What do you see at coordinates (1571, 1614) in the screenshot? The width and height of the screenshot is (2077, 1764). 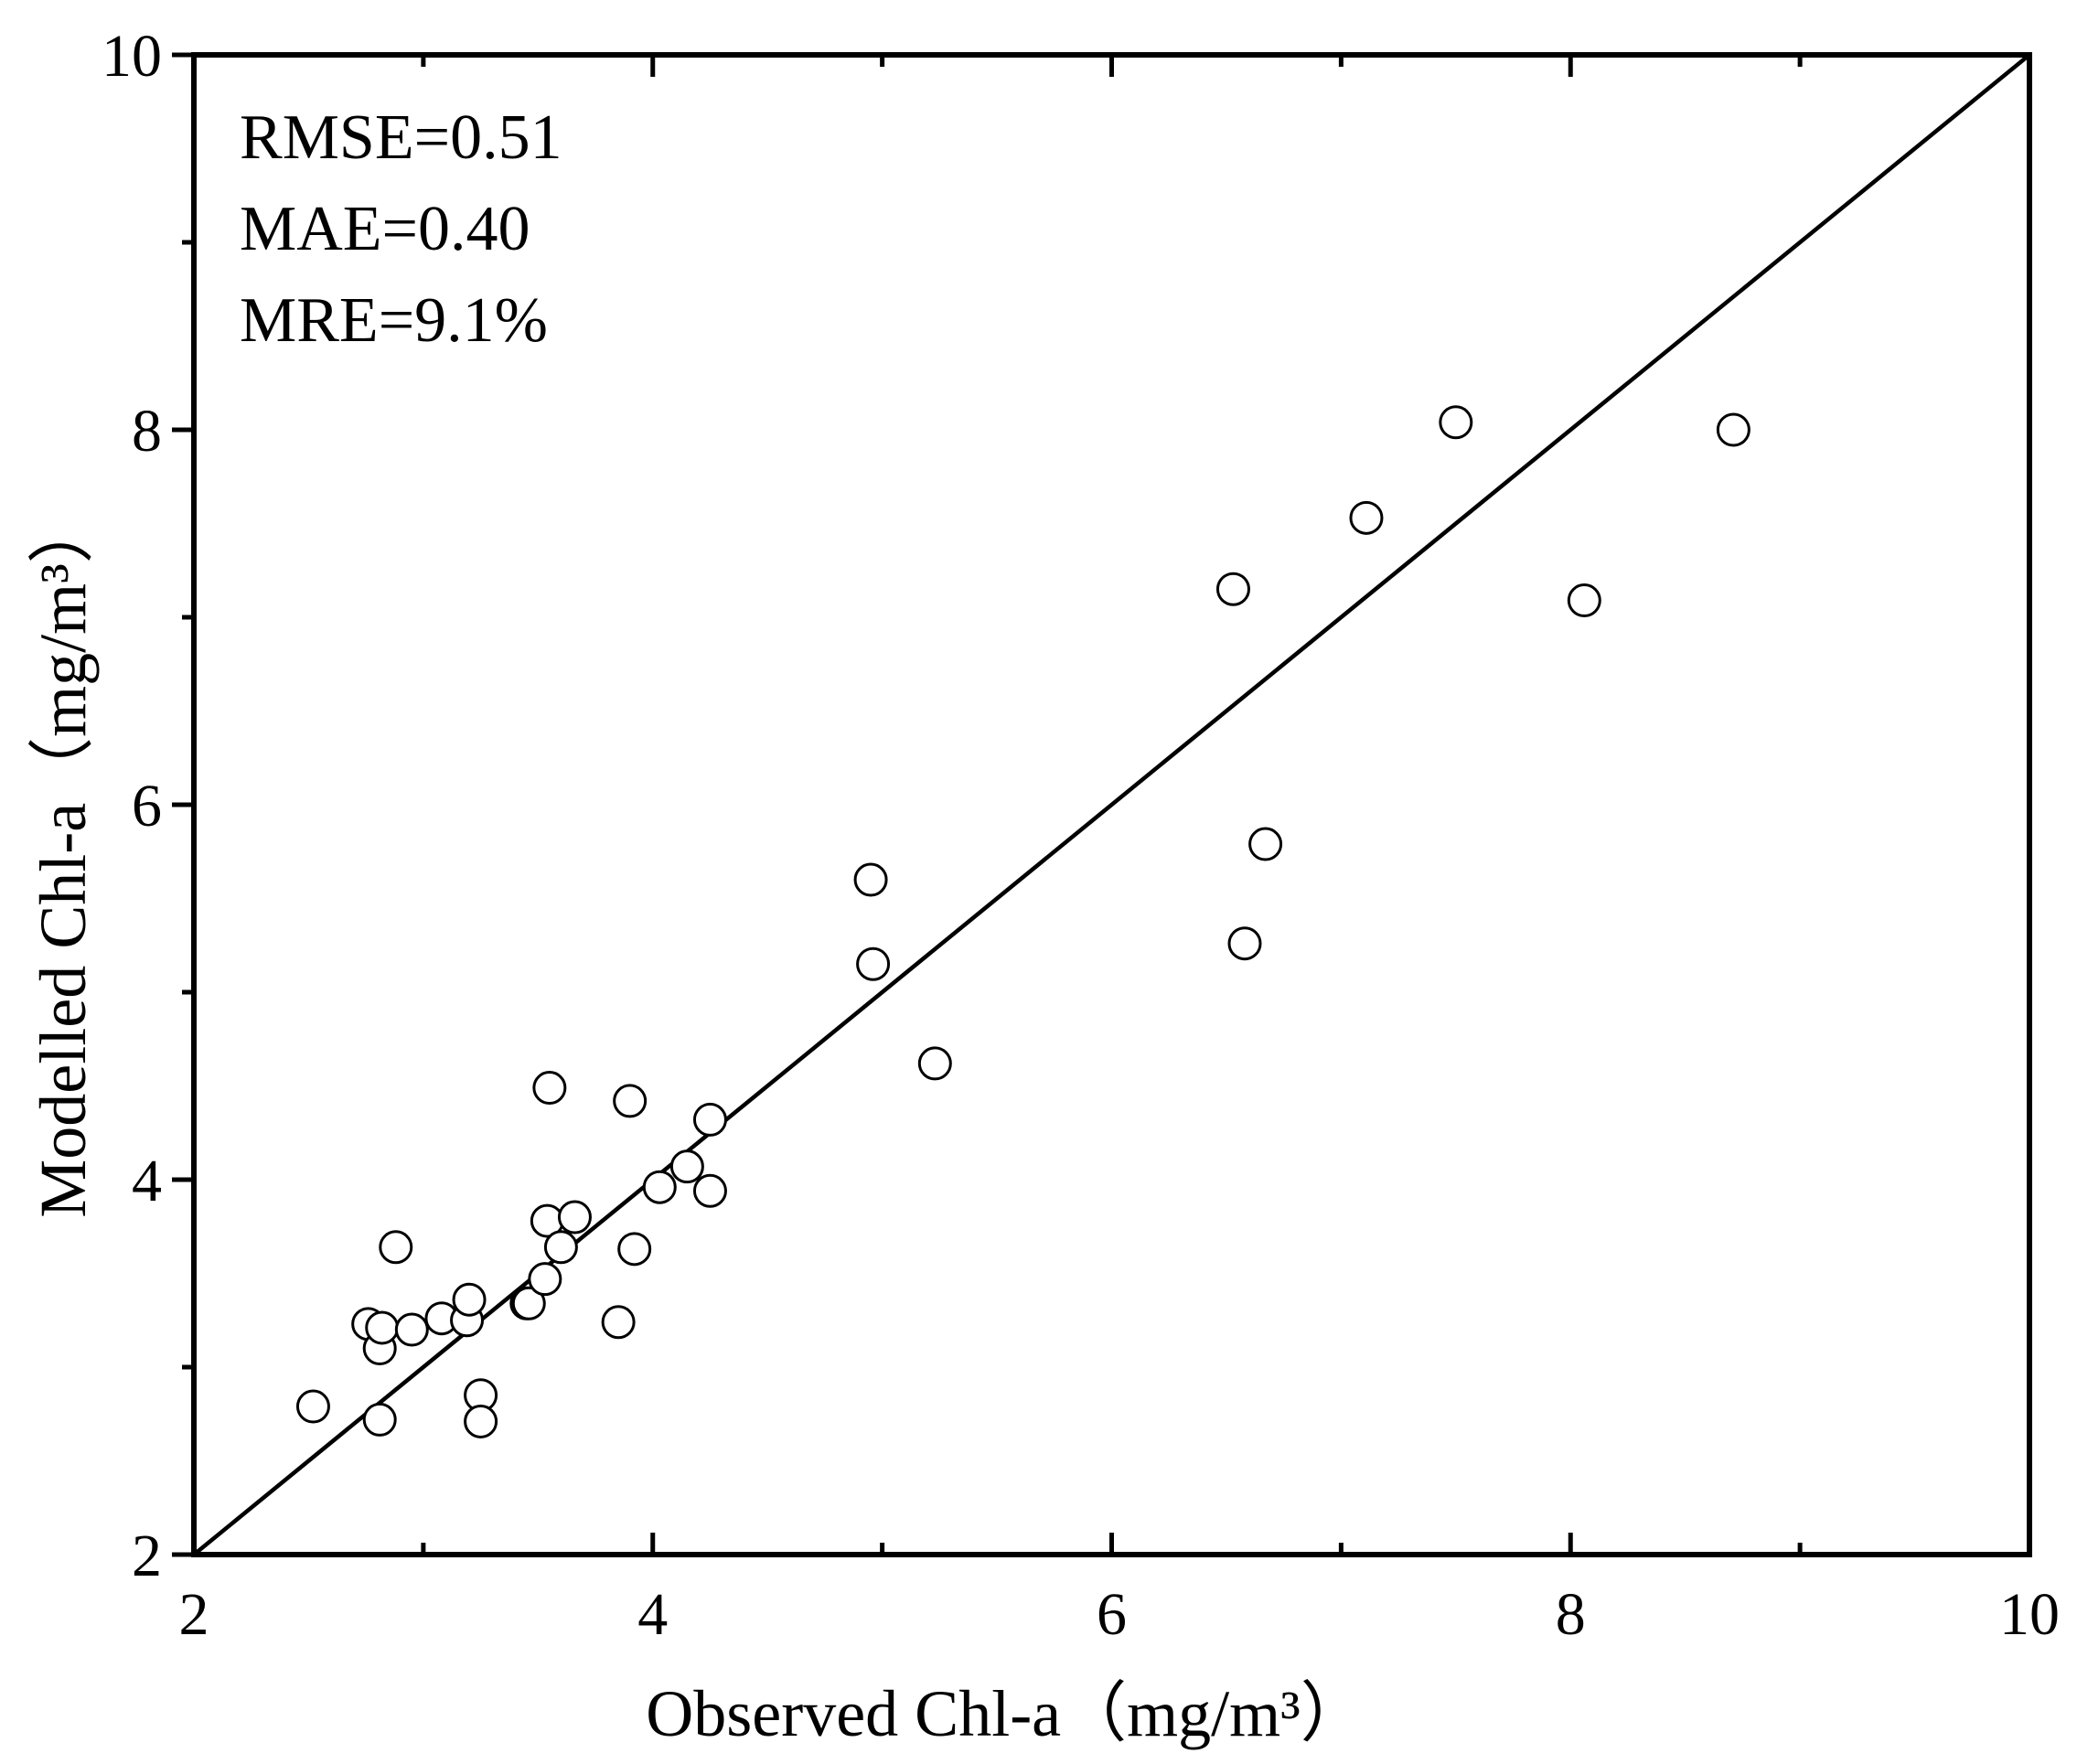 I see `x-tick-label: 8` at bounding box center [1571, 1614].